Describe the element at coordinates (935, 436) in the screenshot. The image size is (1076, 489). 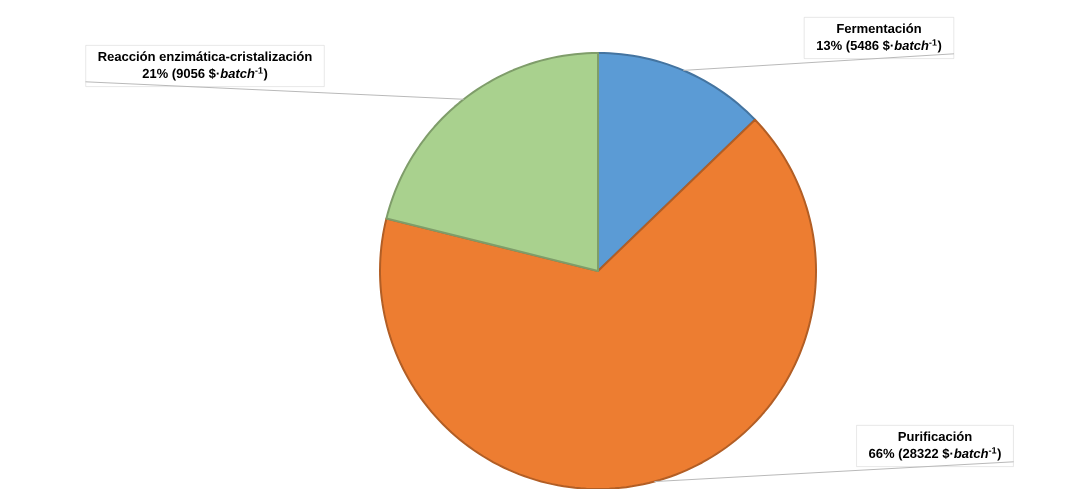
I see `slice-label: Purificación` at that location.